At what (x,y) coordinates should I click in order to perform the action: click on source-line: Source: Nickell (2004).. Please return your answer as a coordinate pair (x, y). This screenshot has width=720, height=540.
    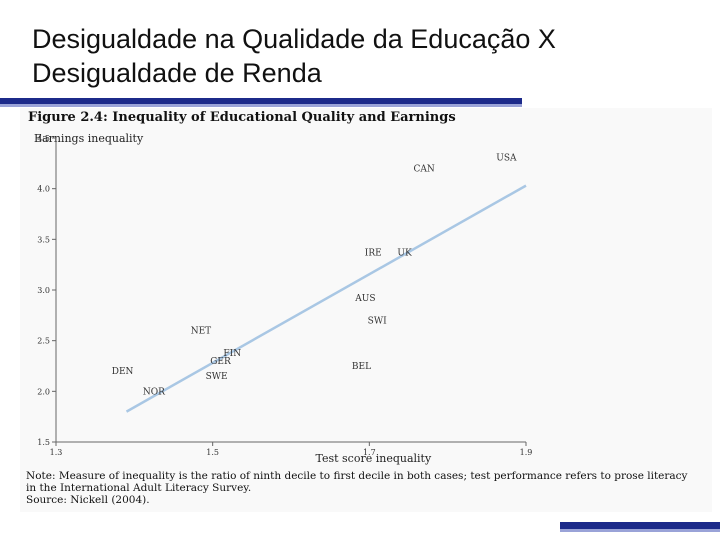
    Looking at the image, I should click on (88, 500).